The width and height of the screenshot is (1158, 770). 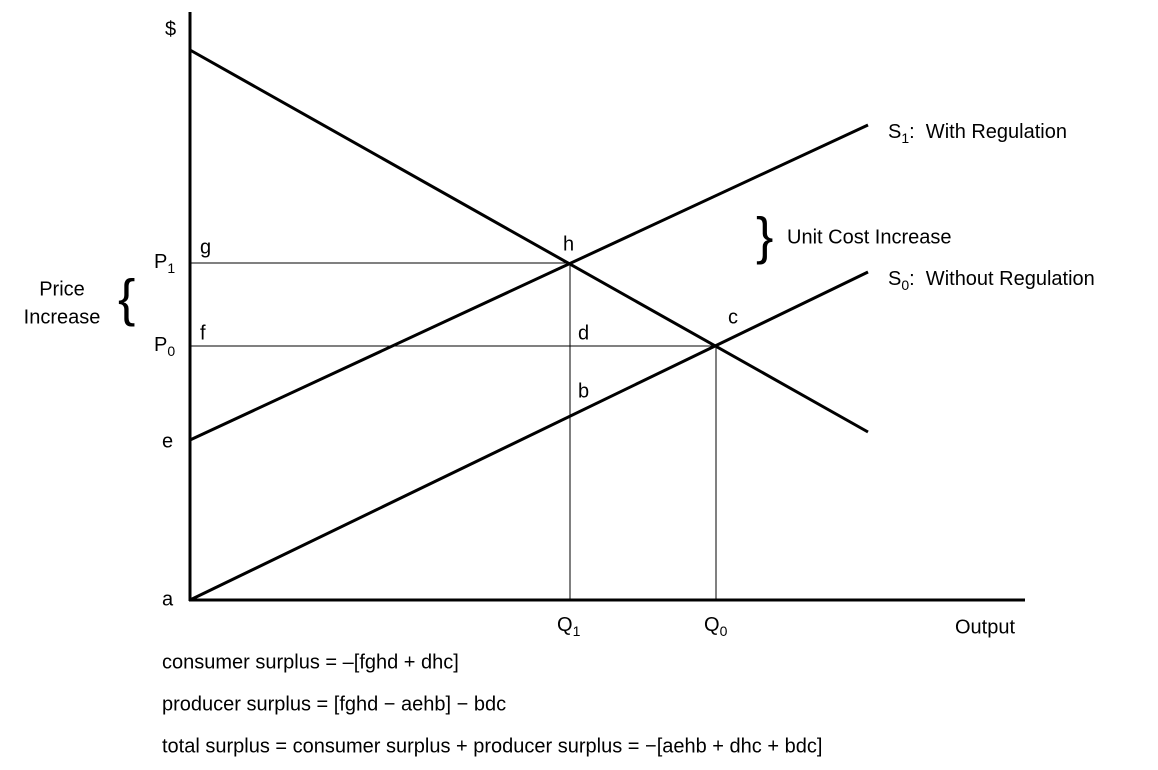 What do you see at coordinates (988, 132) in the screenshot?
I see `rest: : With Regulation` at bounding box center [988, 132].